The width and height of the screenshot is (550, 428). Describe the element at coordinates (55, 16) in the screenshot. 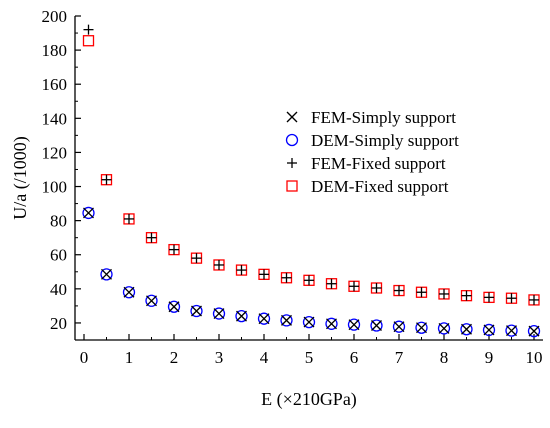

I see `y-tick-label: 200` at that location.